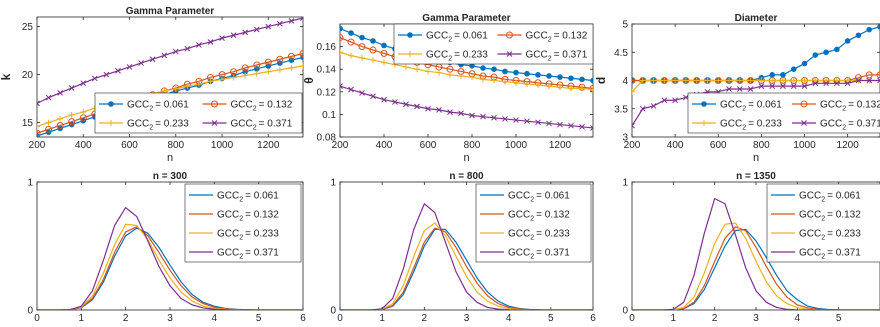 The width and height of the screenshot is (880, 327). What do you see at coordinates (333, 311) in the screenshot?
I see `y-tick-label: 0` at bounding box center [333, 311].